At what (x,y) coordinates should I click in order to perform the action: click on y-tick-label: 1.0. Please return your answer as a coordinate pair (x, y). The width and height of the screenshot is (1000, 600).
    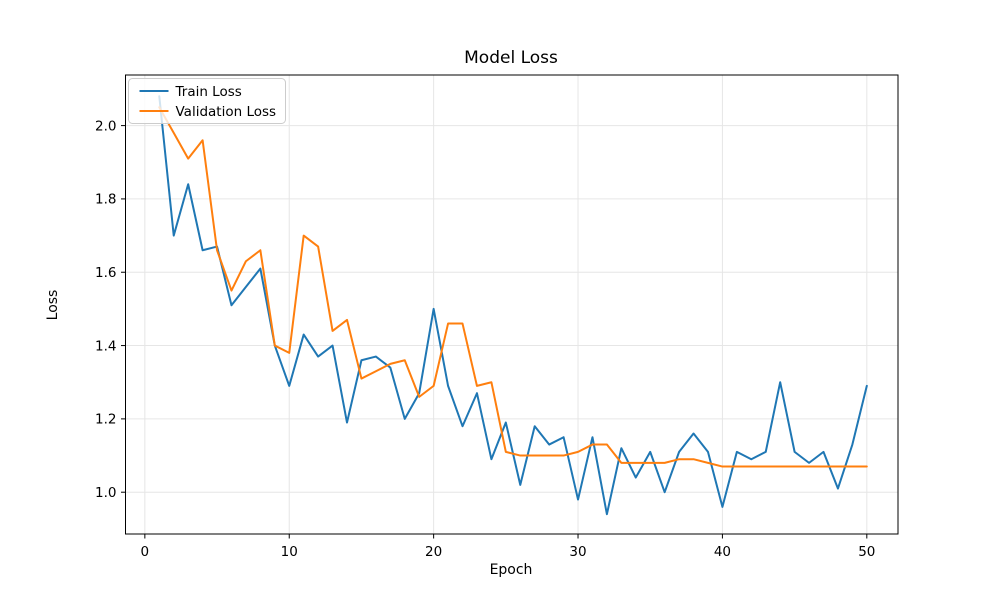
    Looking at the image, I should click on (105, 493).